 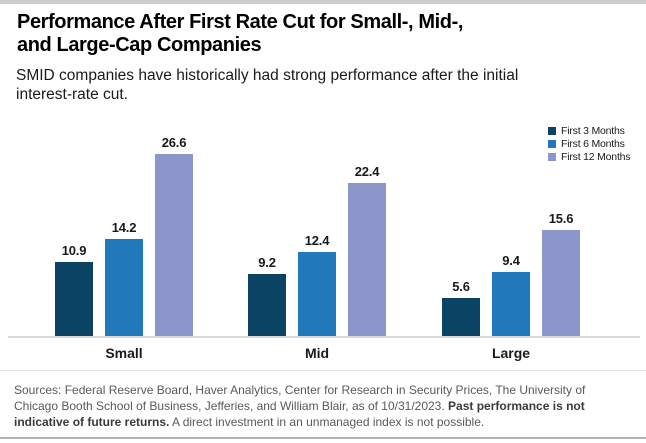 I want to click on bar-column: 12.4, so click(x=317, y=285).